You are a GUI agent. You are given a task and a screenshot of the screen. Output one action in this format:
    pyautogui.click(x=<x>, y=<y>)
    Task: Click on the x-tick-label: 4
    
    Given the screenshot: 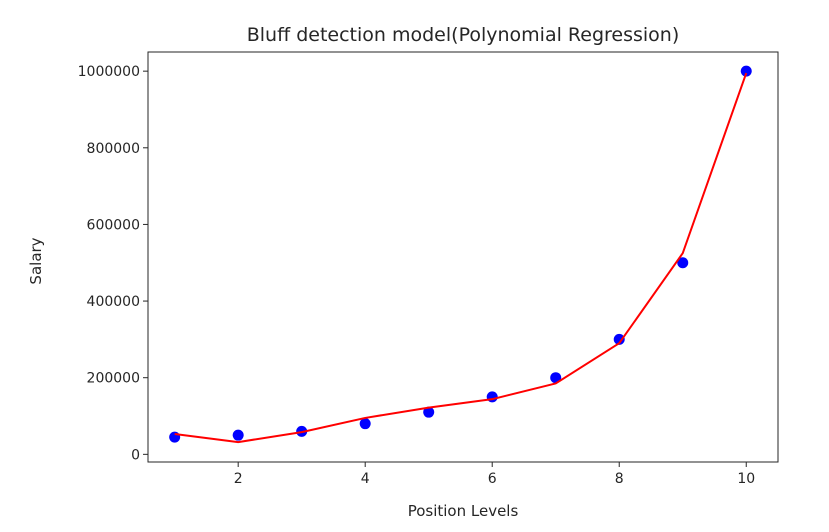 What is the action you would take?
    pyautogui.click(x=365, y=479)
    